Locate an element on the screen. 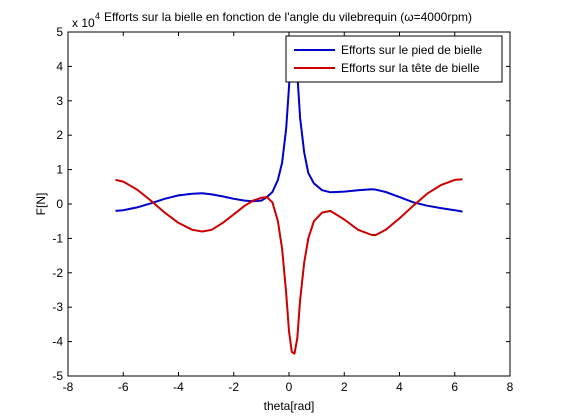 Image resolution: width=561 pixels, height=420 pixels. legend-box is located at coordinates (394, 59).